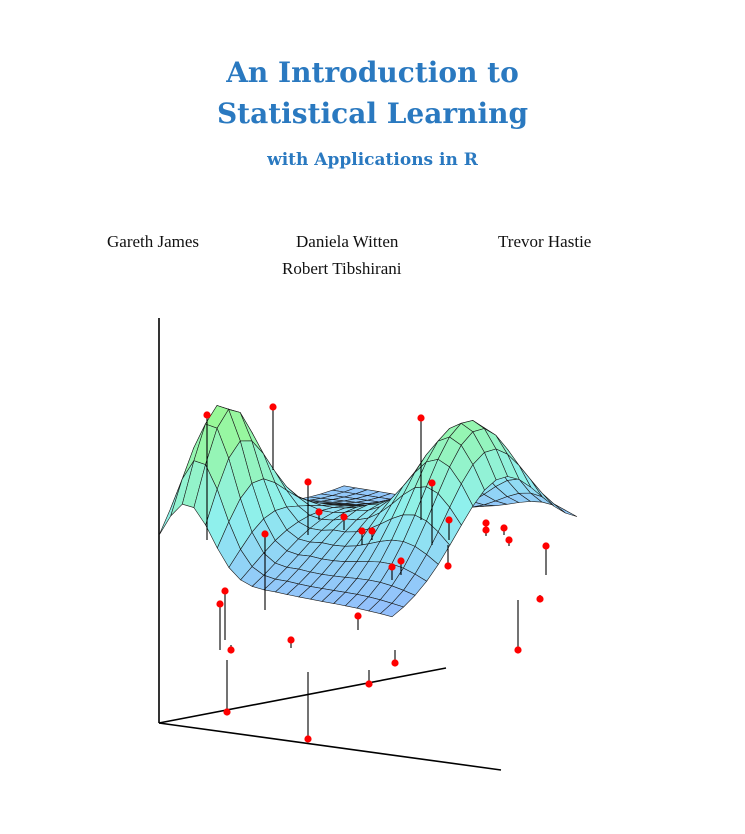 The image size is (745, 834). Describe the element at coordinates (372, 160) in the screenshot. I see `book-subtitle: with Applications in R` at that location.